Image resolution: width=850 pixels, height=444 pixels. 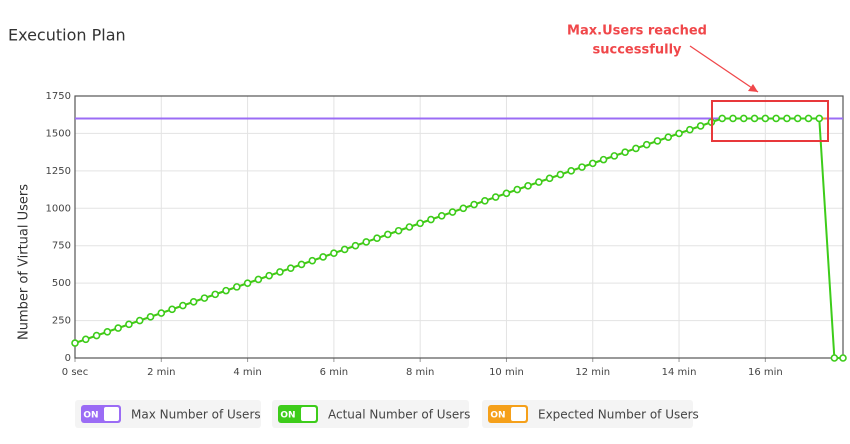 What do you see at coordinates (765, 372) in the screenshot?
I see `x-tick-label: 16 min` at bounding box center [765, 372].